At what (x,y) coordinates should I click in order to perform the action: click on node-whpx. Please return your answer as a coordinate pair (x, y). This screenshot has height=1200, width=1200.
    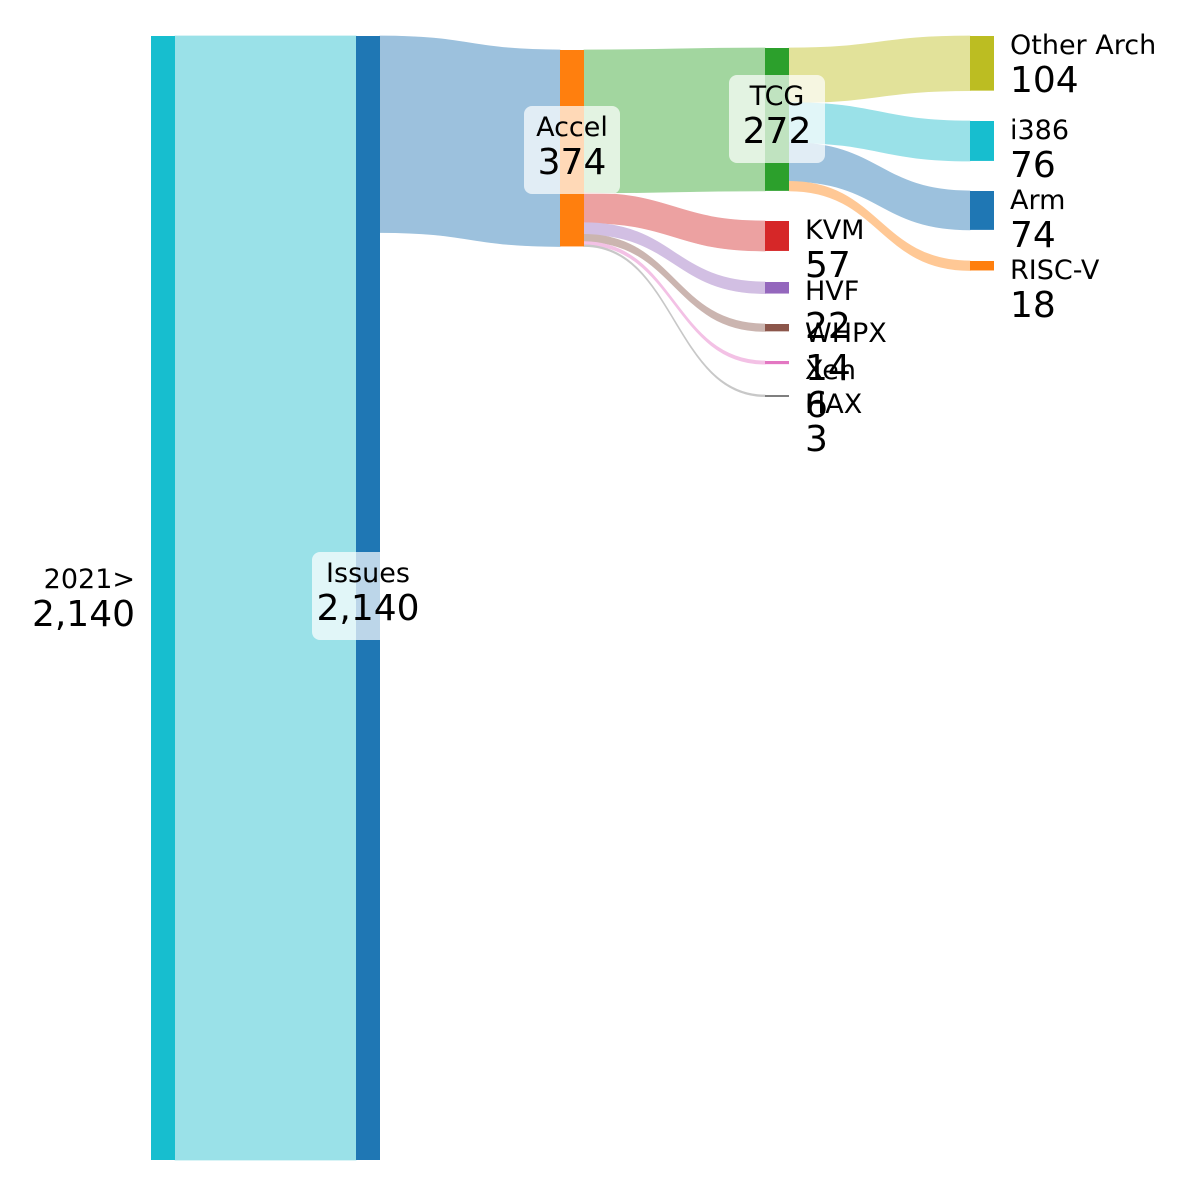
    Looking at the image, I should click on (777, 328).